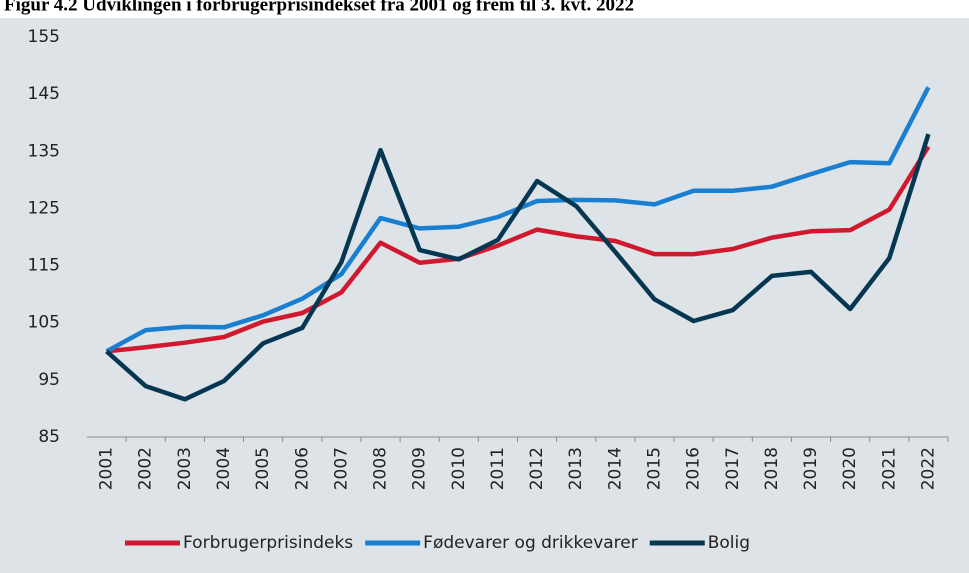 The image size is (969, 573). I want to click on x-tick-label: 2009, so click(420, 468).